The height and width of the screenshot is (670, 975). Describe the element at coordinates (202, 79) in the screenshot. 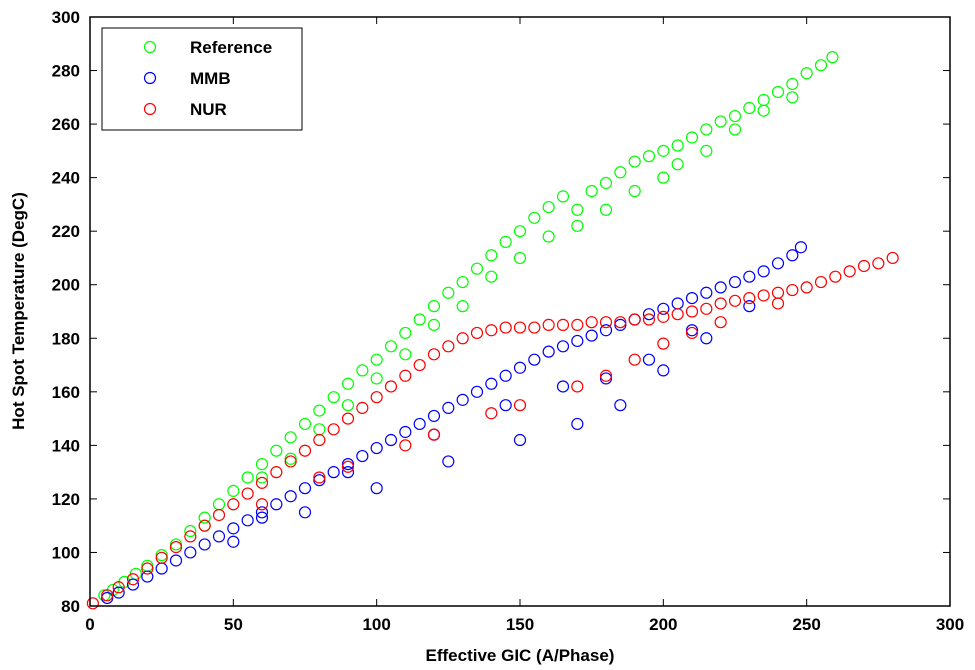

I see `legend: Reference MMB NUR` at that location.